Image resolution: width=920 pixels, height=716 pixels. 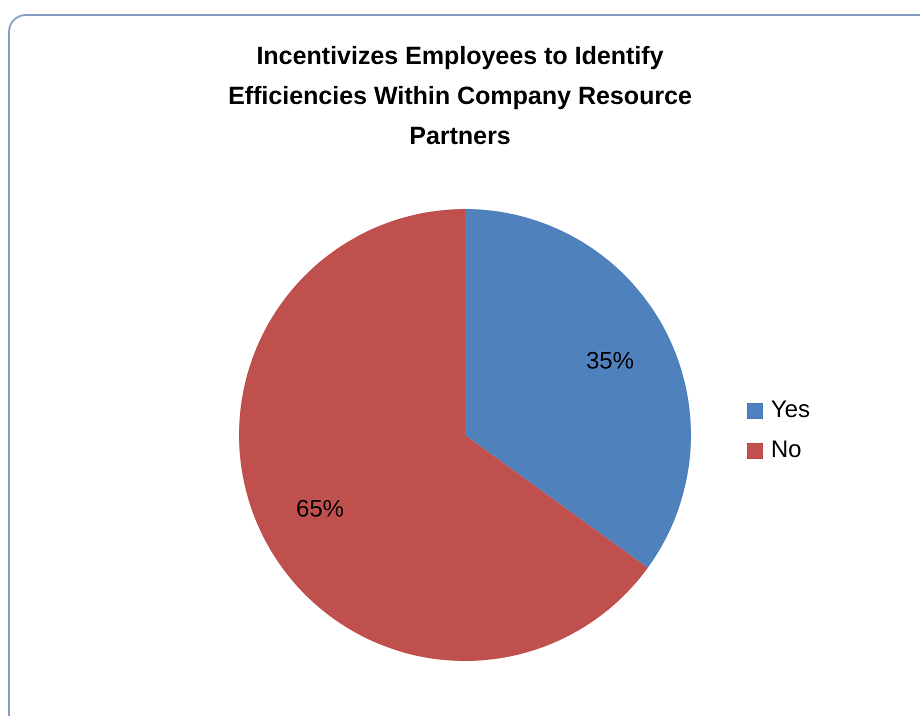 What do you see at coordinates (610, 361) in the screenshot?
I see `data-label: 35%` at bounding box center [610, 361].